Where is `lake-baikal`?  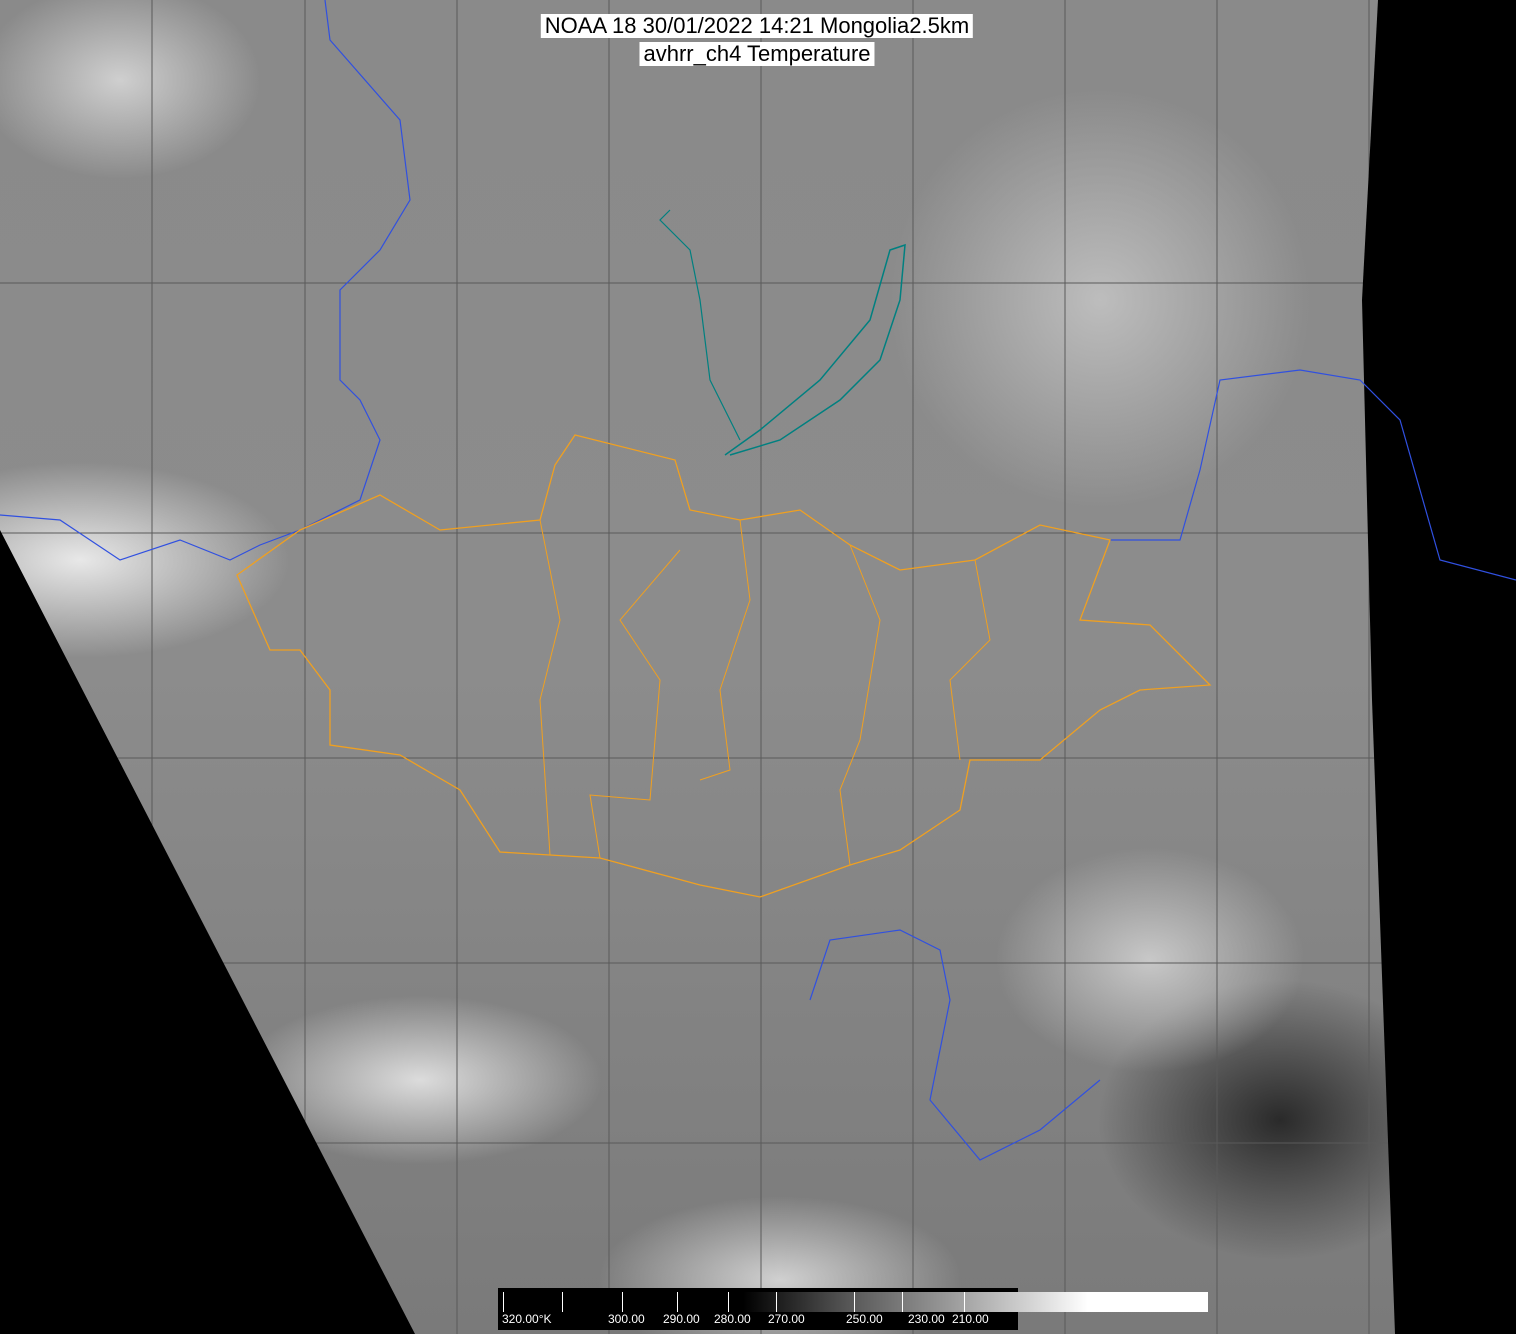
lake-baikal is located at coordinates (815, 349).